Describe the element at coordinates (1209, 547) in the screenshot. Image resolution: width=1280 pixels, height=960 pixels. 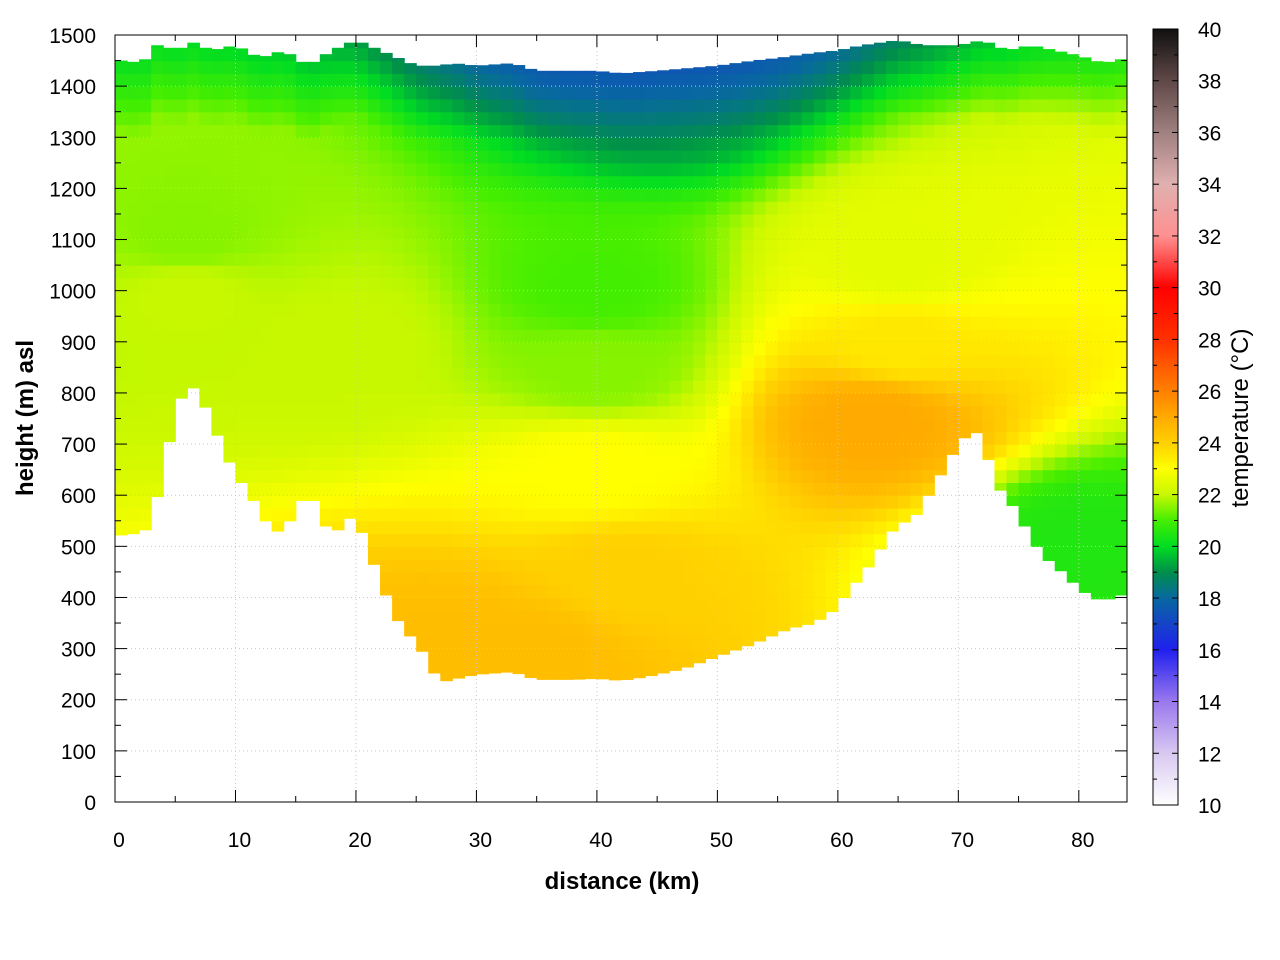
I see `colorbar-tick-label: 20` at that location.